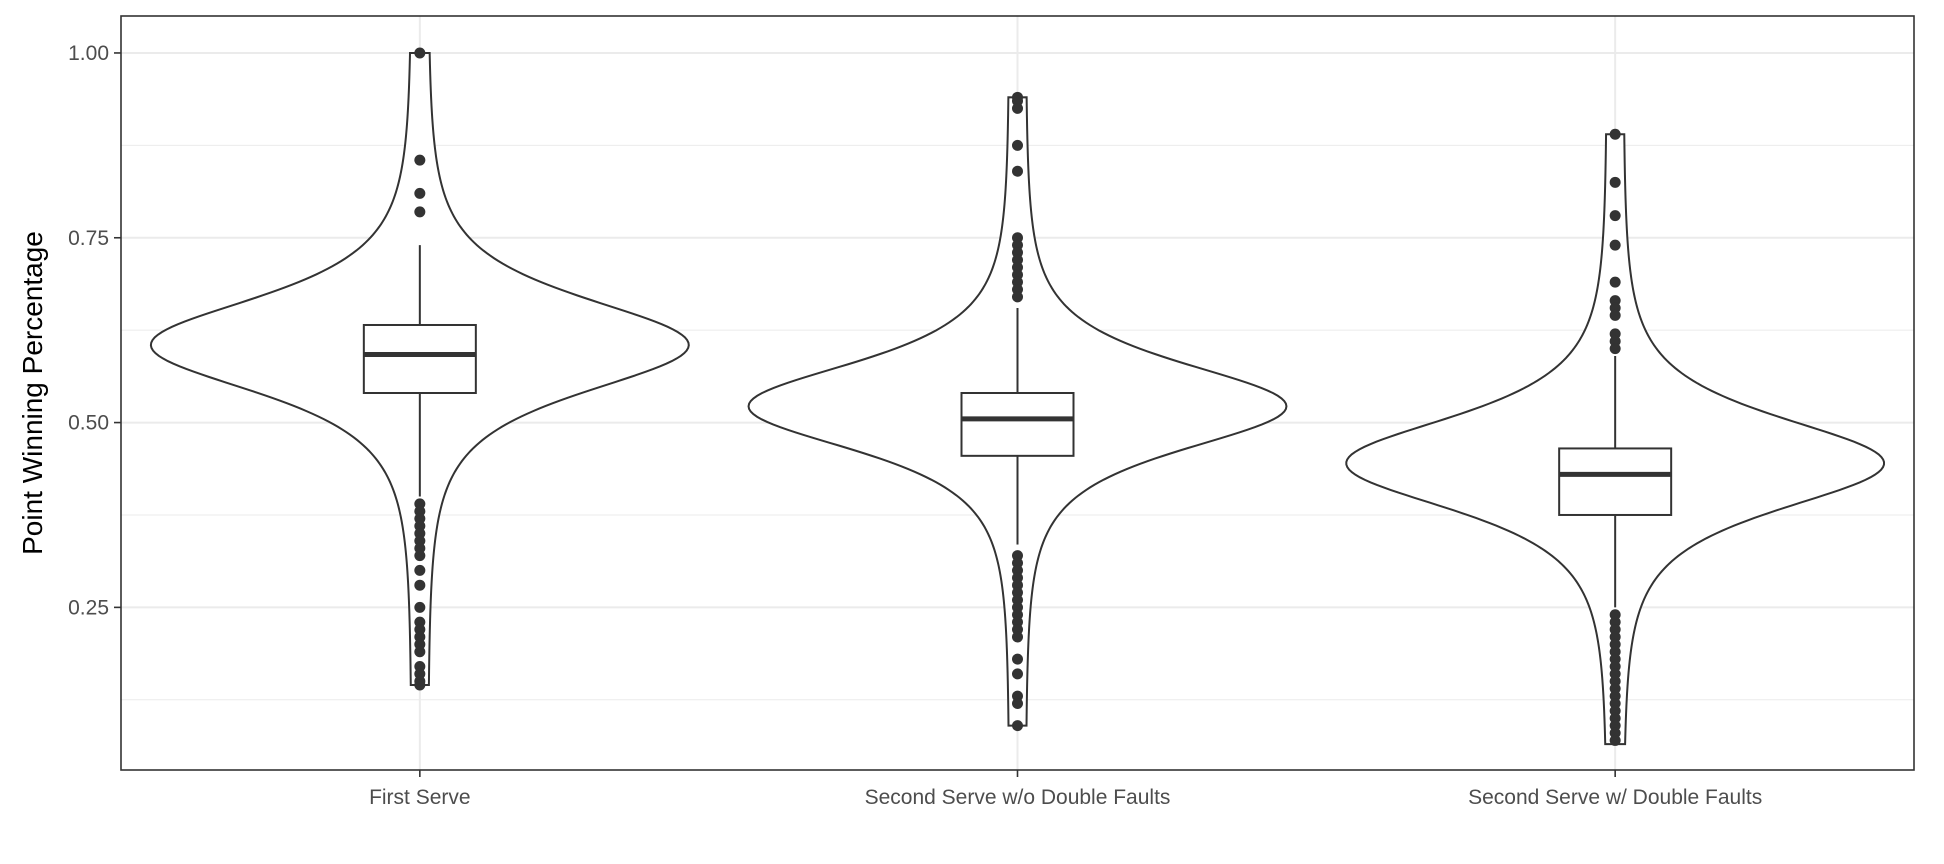  What do you see at coordinates (88, 53) in the screenshot?
I see `y-tick-label: 1.00` at bounding box center [88, 53].